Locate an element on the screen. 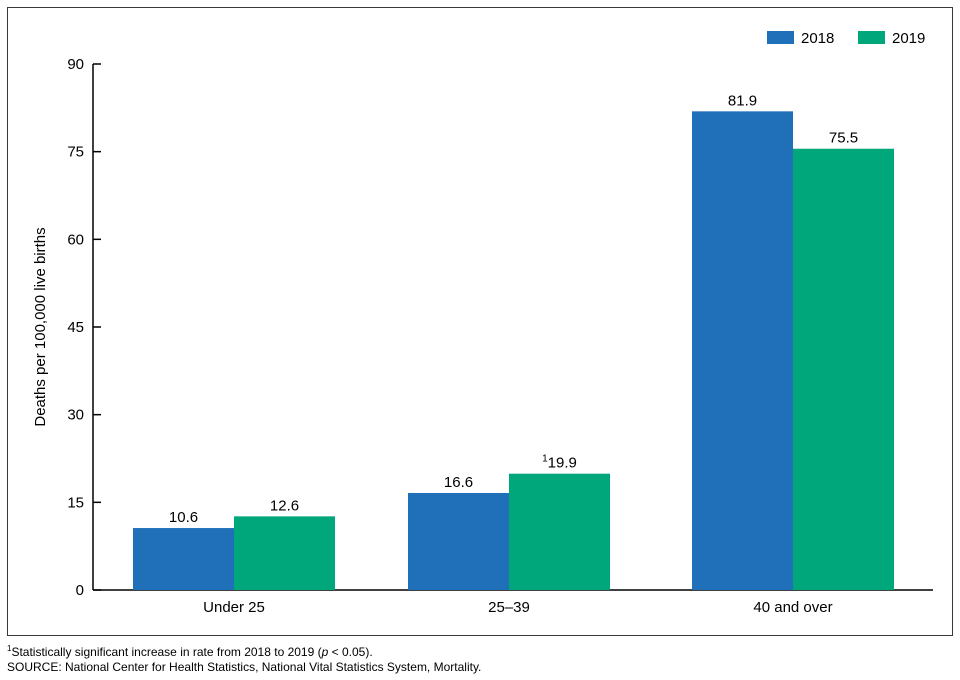  y-tick-label: 45 is located at coordinates (75, 327).